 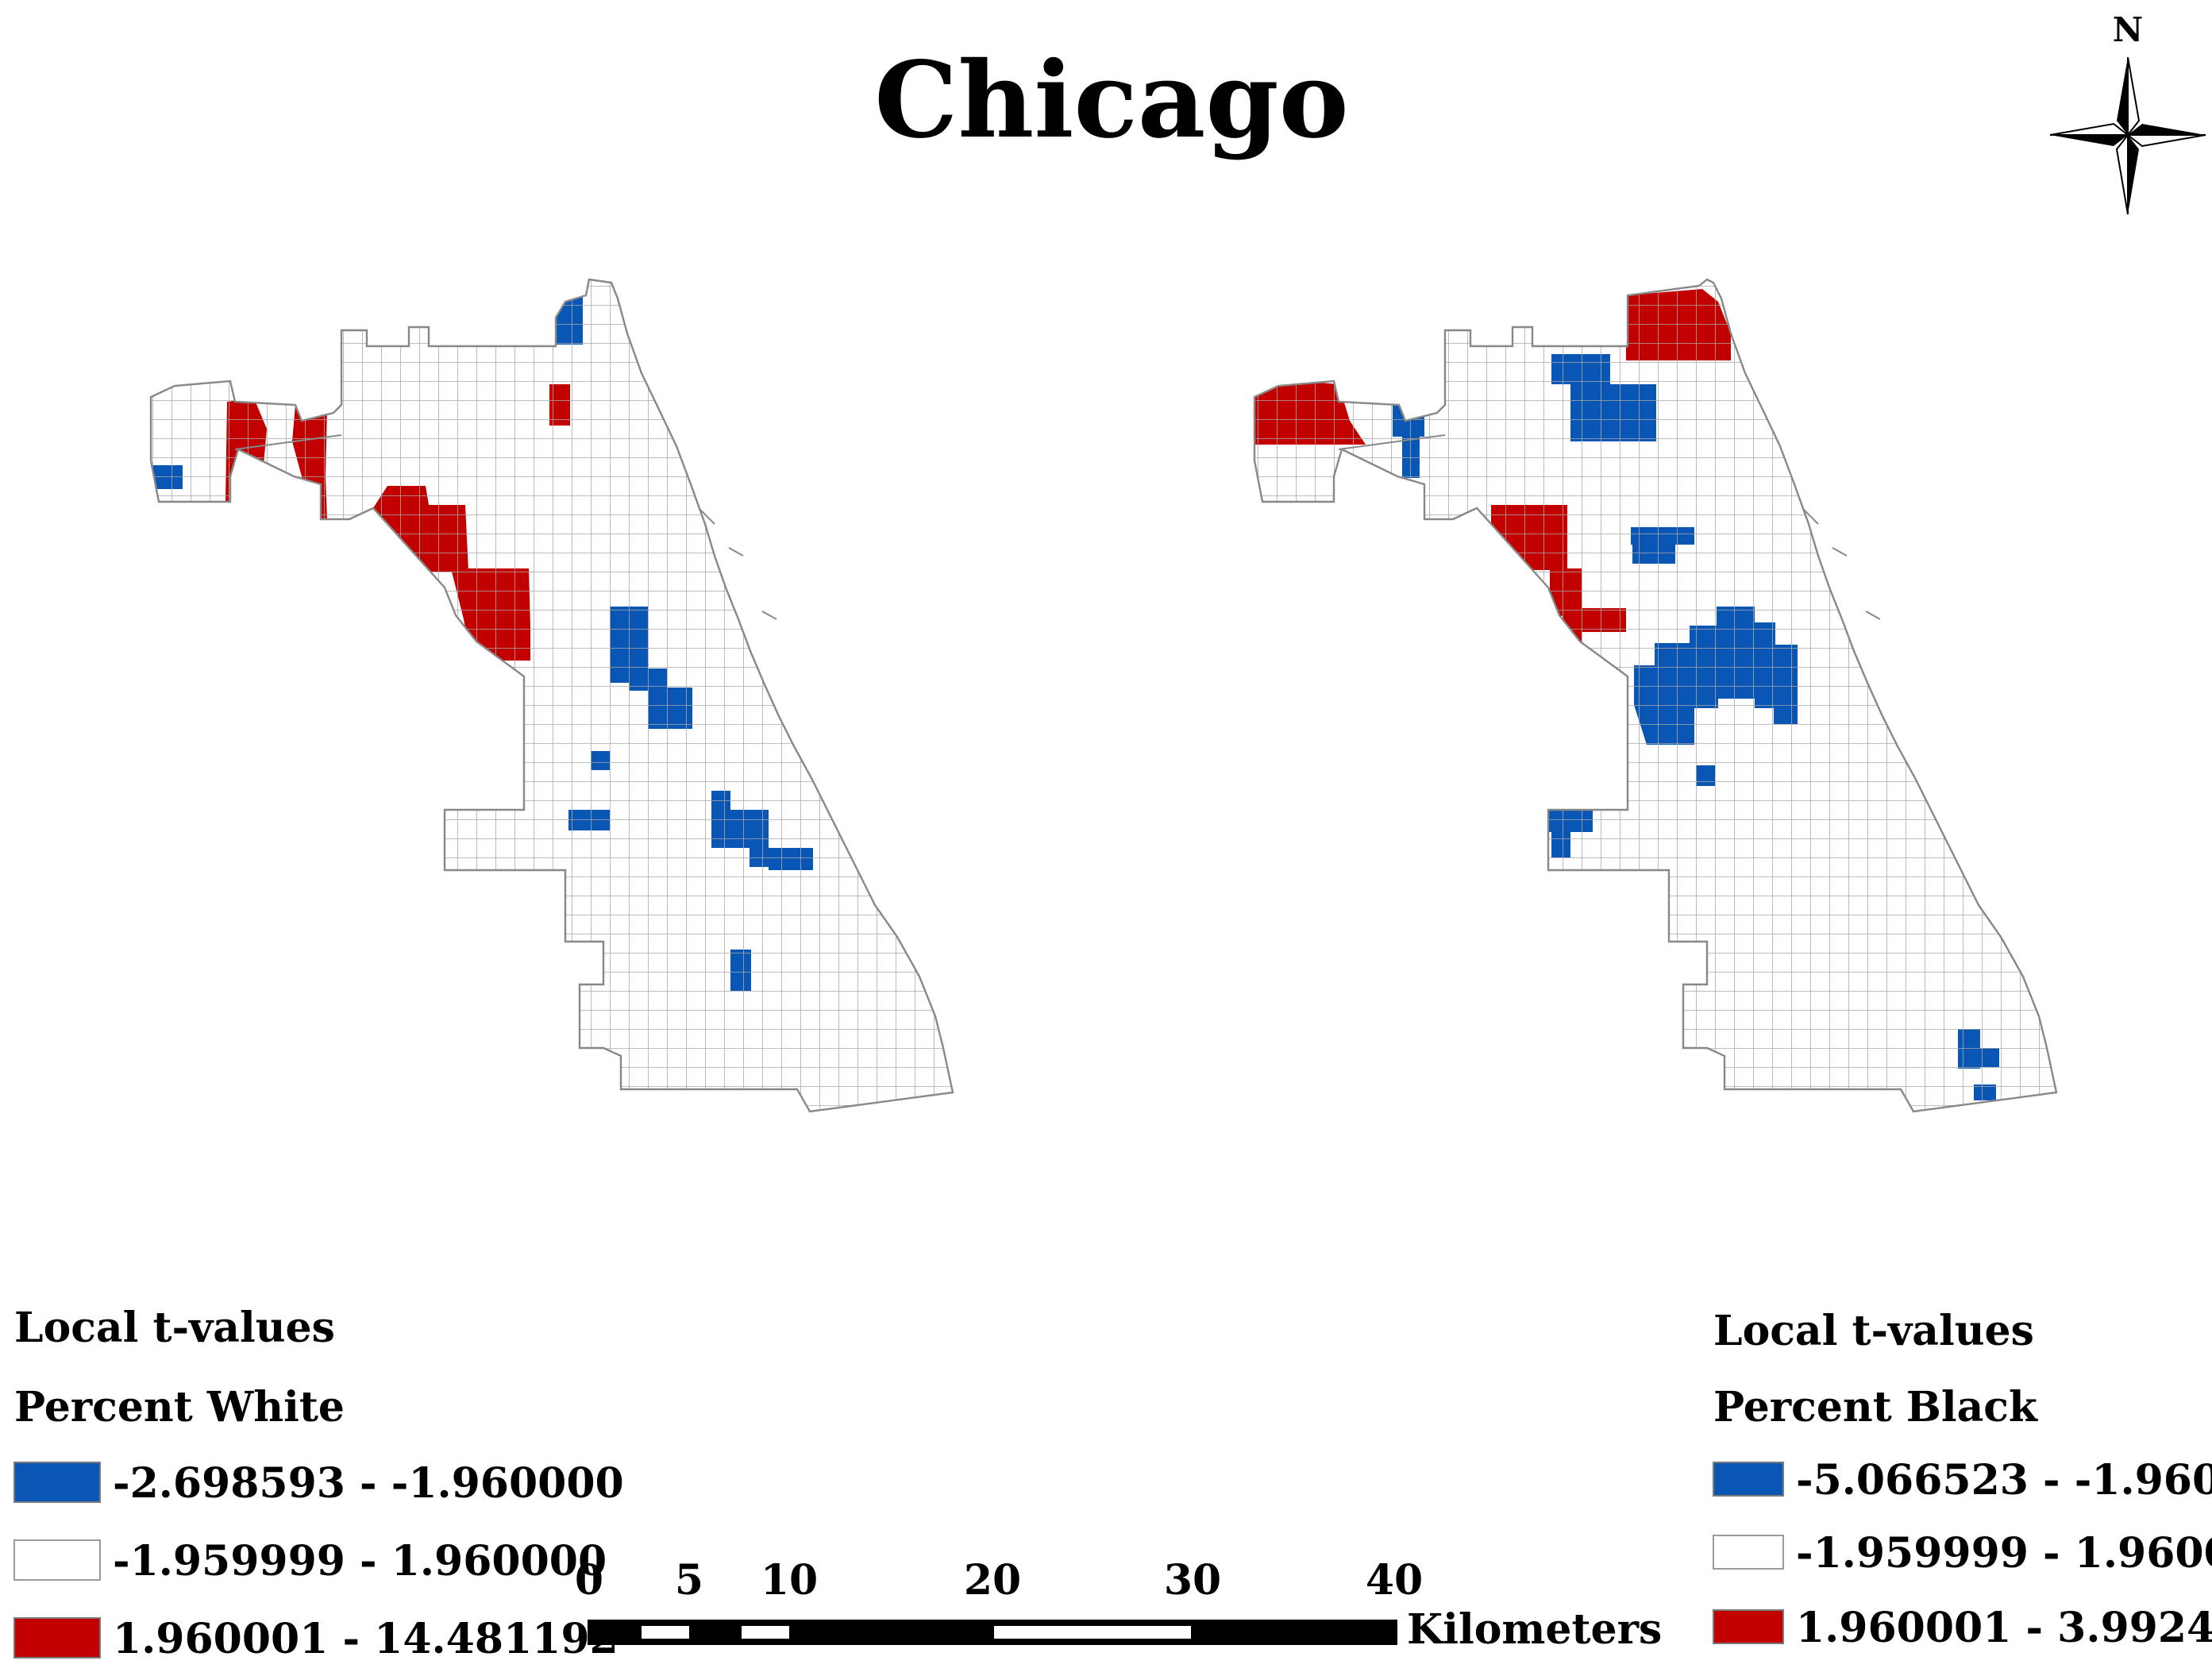 What do you see at coordinates (368, 1483) in the screenshot?
I see `legend-class-negative: -2.698593 - -1.960000` at bounding box center [368, 1483].